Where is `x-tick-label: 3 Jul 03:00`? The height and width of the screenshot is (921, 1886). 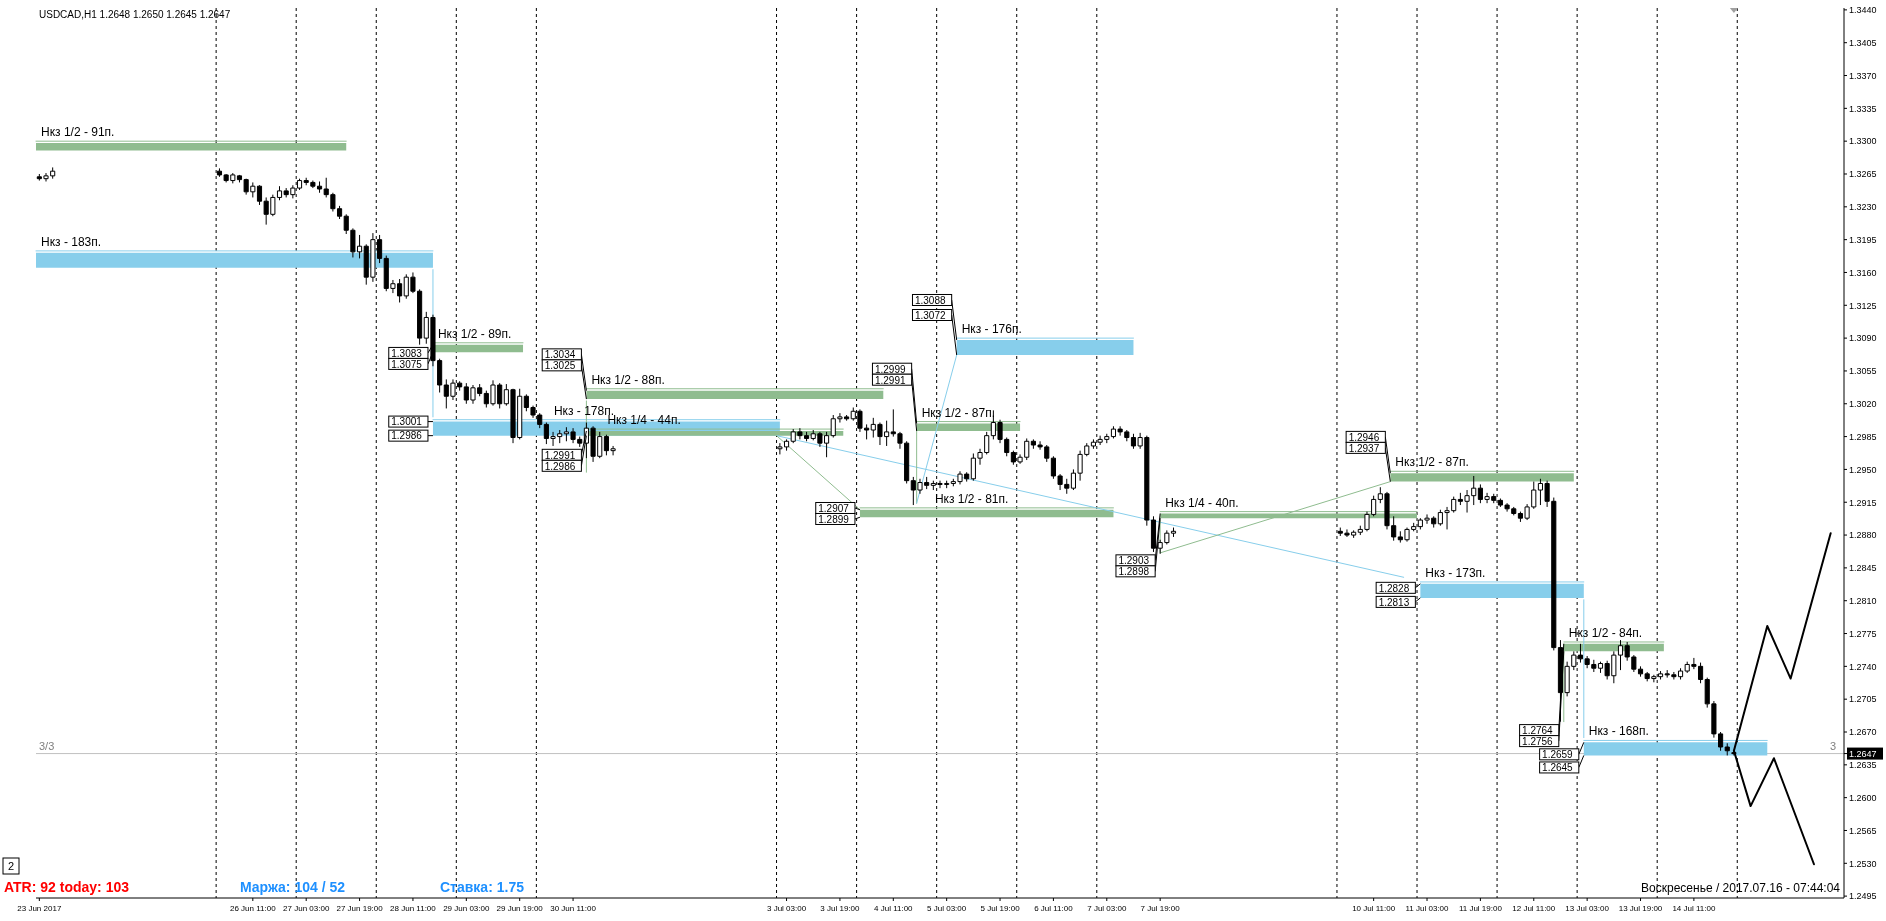
x-tick-label: 3 Jul 03:00 is located at coordinates (786, 908).